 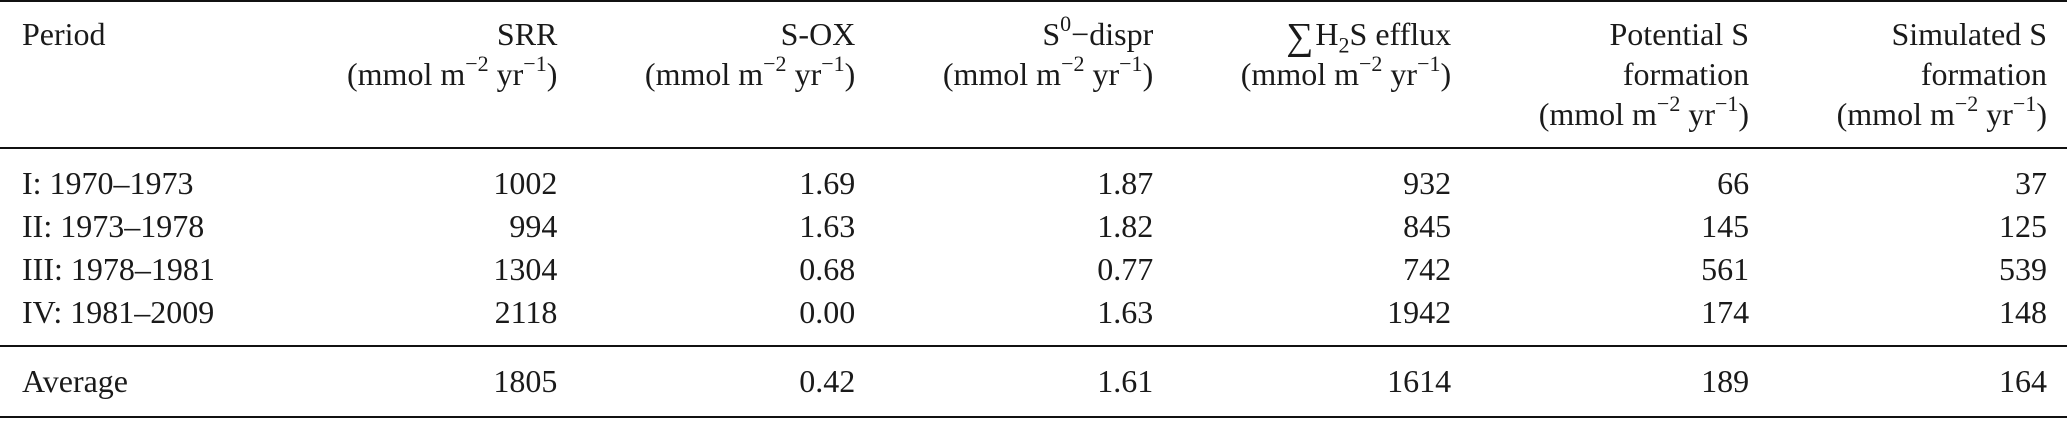 What do you see at coordinates (1125, 311) in the screenshot?
I see `cell-s0: 1.63` at bounding box center [1125, 311].